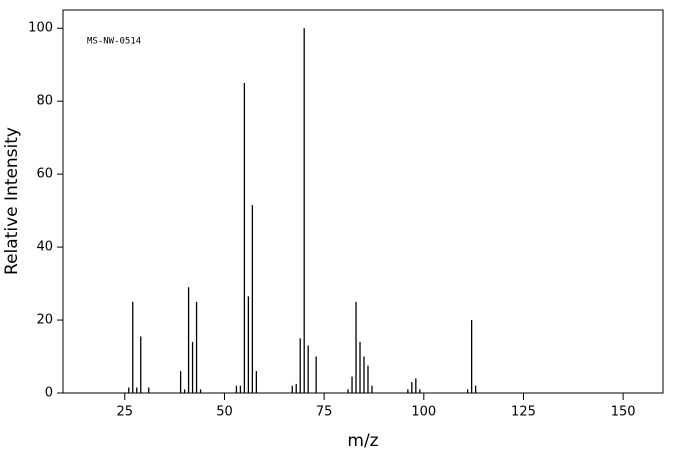 Image resolution: width=676 pixels, height=455 pixels. I want to click on y-tick-label: 20, so click(44, 320).